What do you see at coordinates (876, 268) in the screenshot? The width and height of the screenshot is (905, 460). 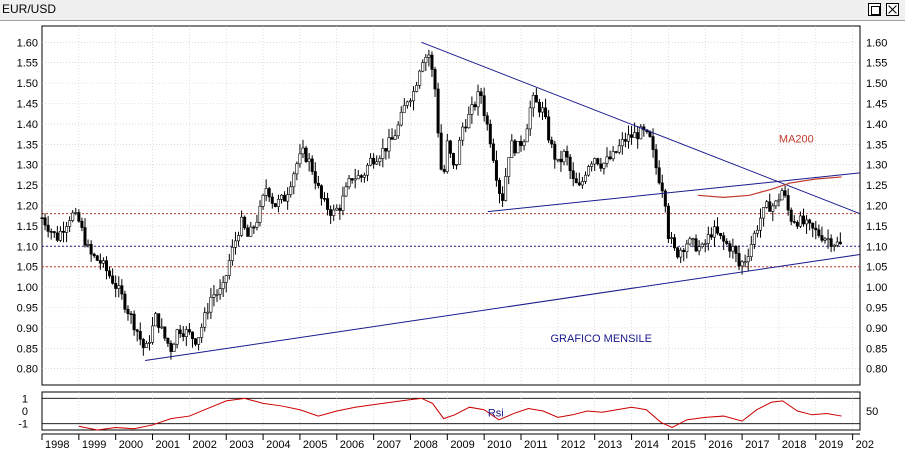 I see `y-tick-label-right: 1.05` at bounding box center [876, 268].